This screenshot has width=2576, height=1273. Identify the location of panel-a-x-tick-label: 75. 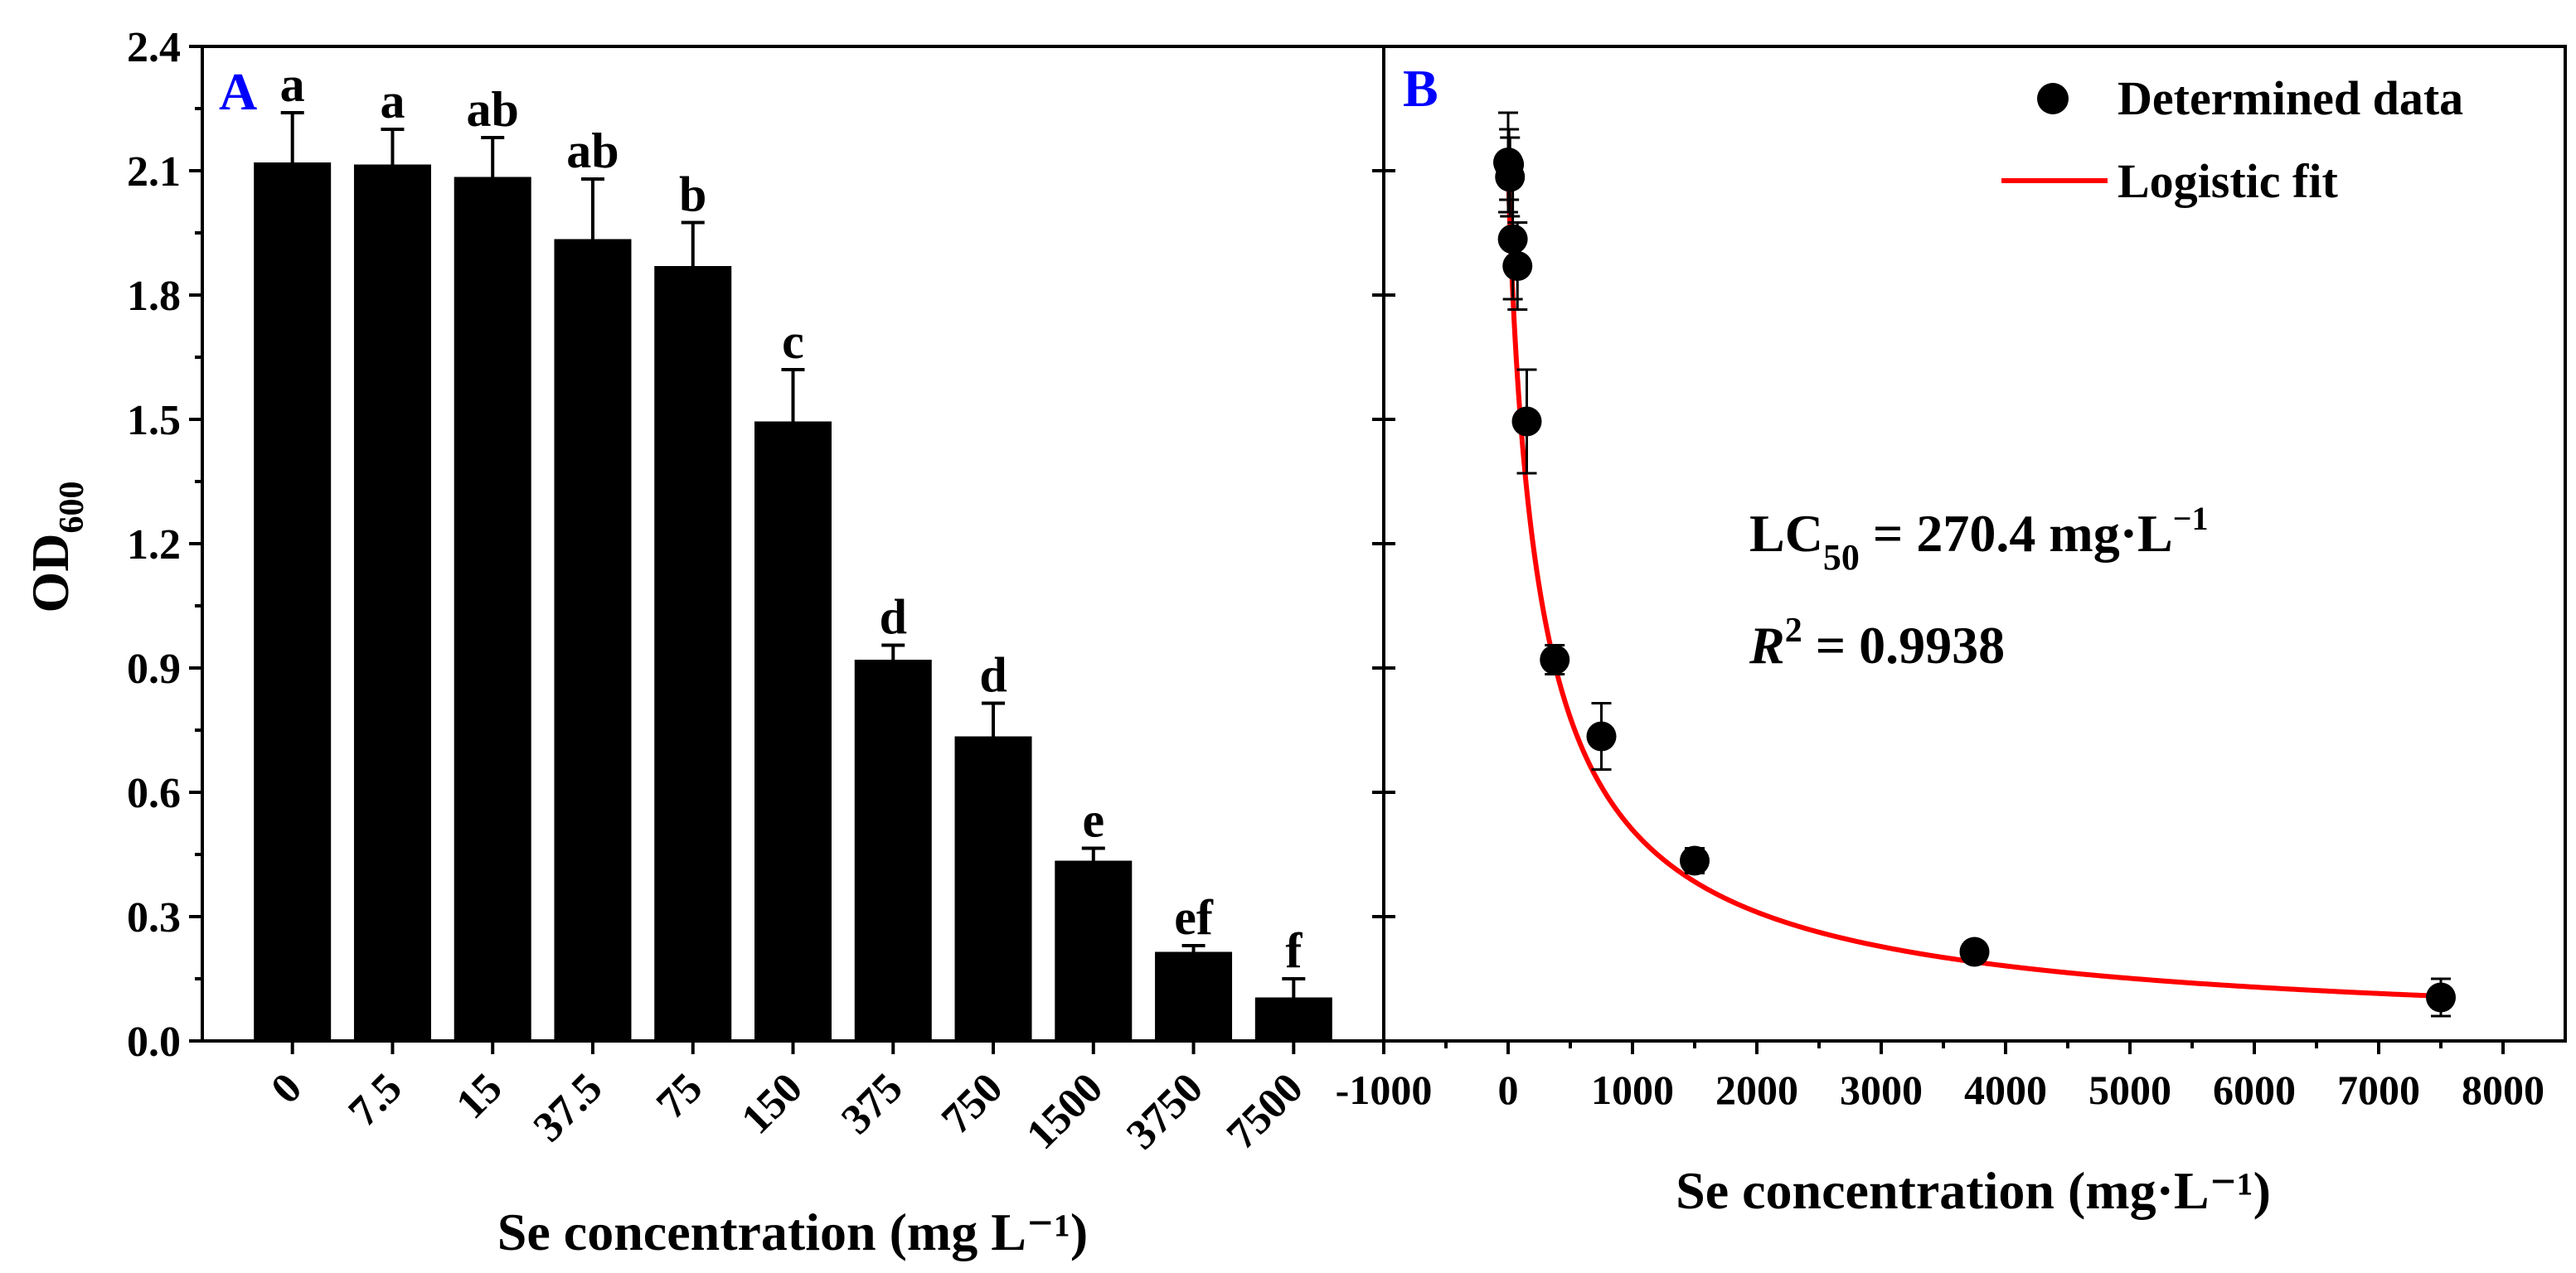
(679, 1096).